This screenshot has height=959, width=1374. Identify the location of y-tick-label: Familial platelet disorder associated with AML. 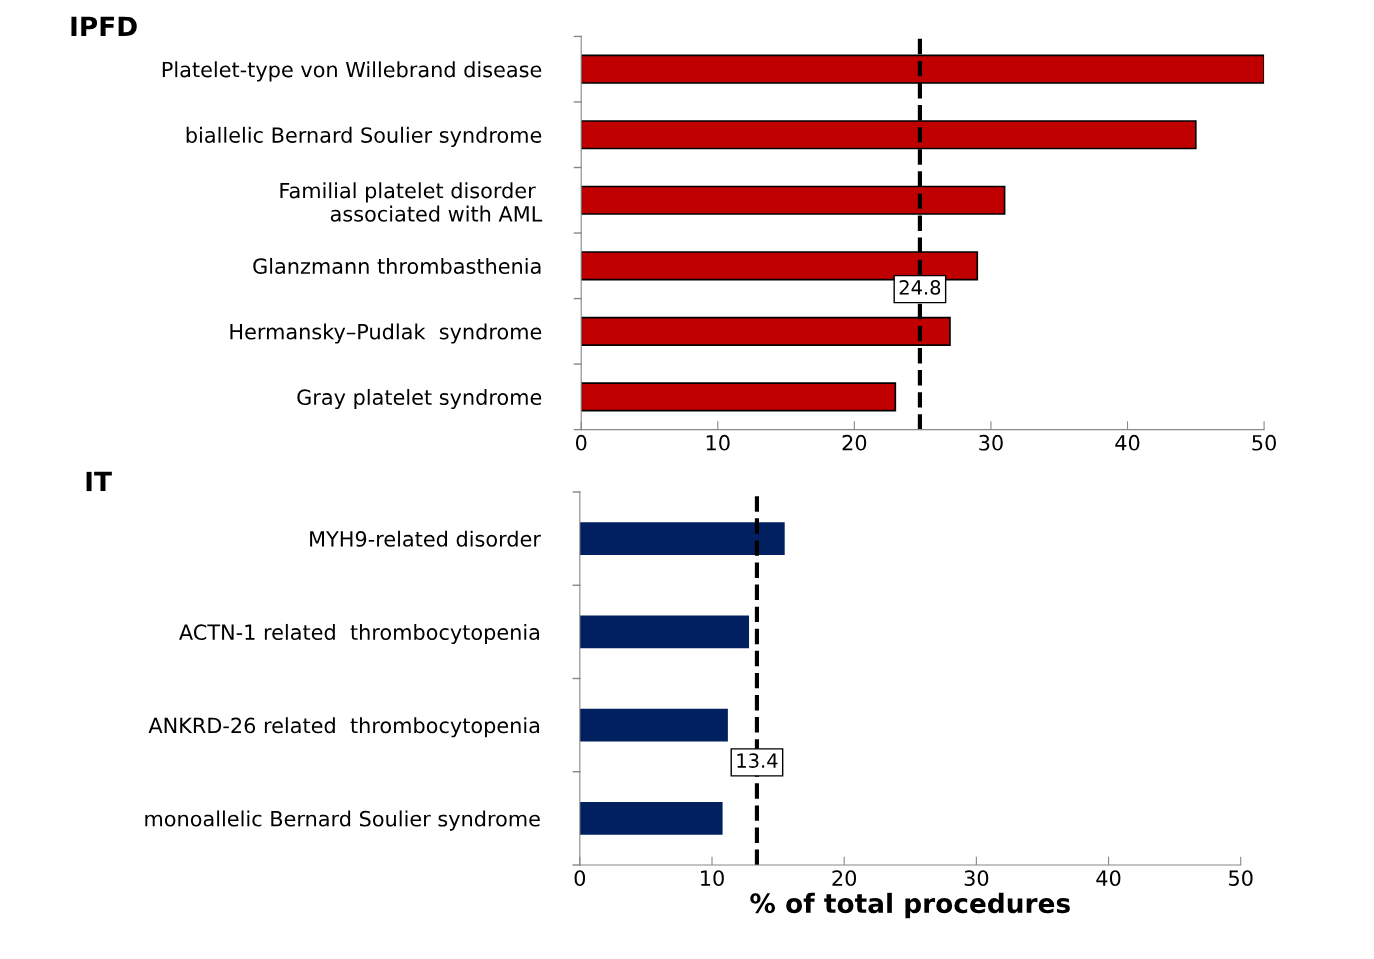
(411, 202).